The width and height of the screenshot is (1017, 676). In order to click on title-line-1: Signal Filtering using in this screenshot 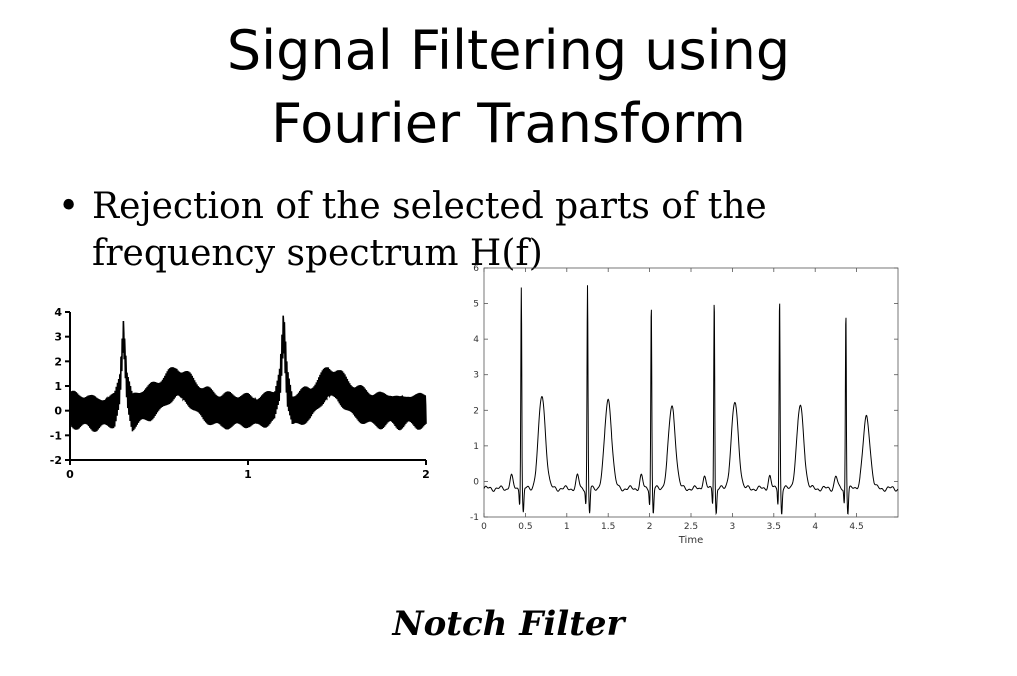, I will do `click(508, 50)`.